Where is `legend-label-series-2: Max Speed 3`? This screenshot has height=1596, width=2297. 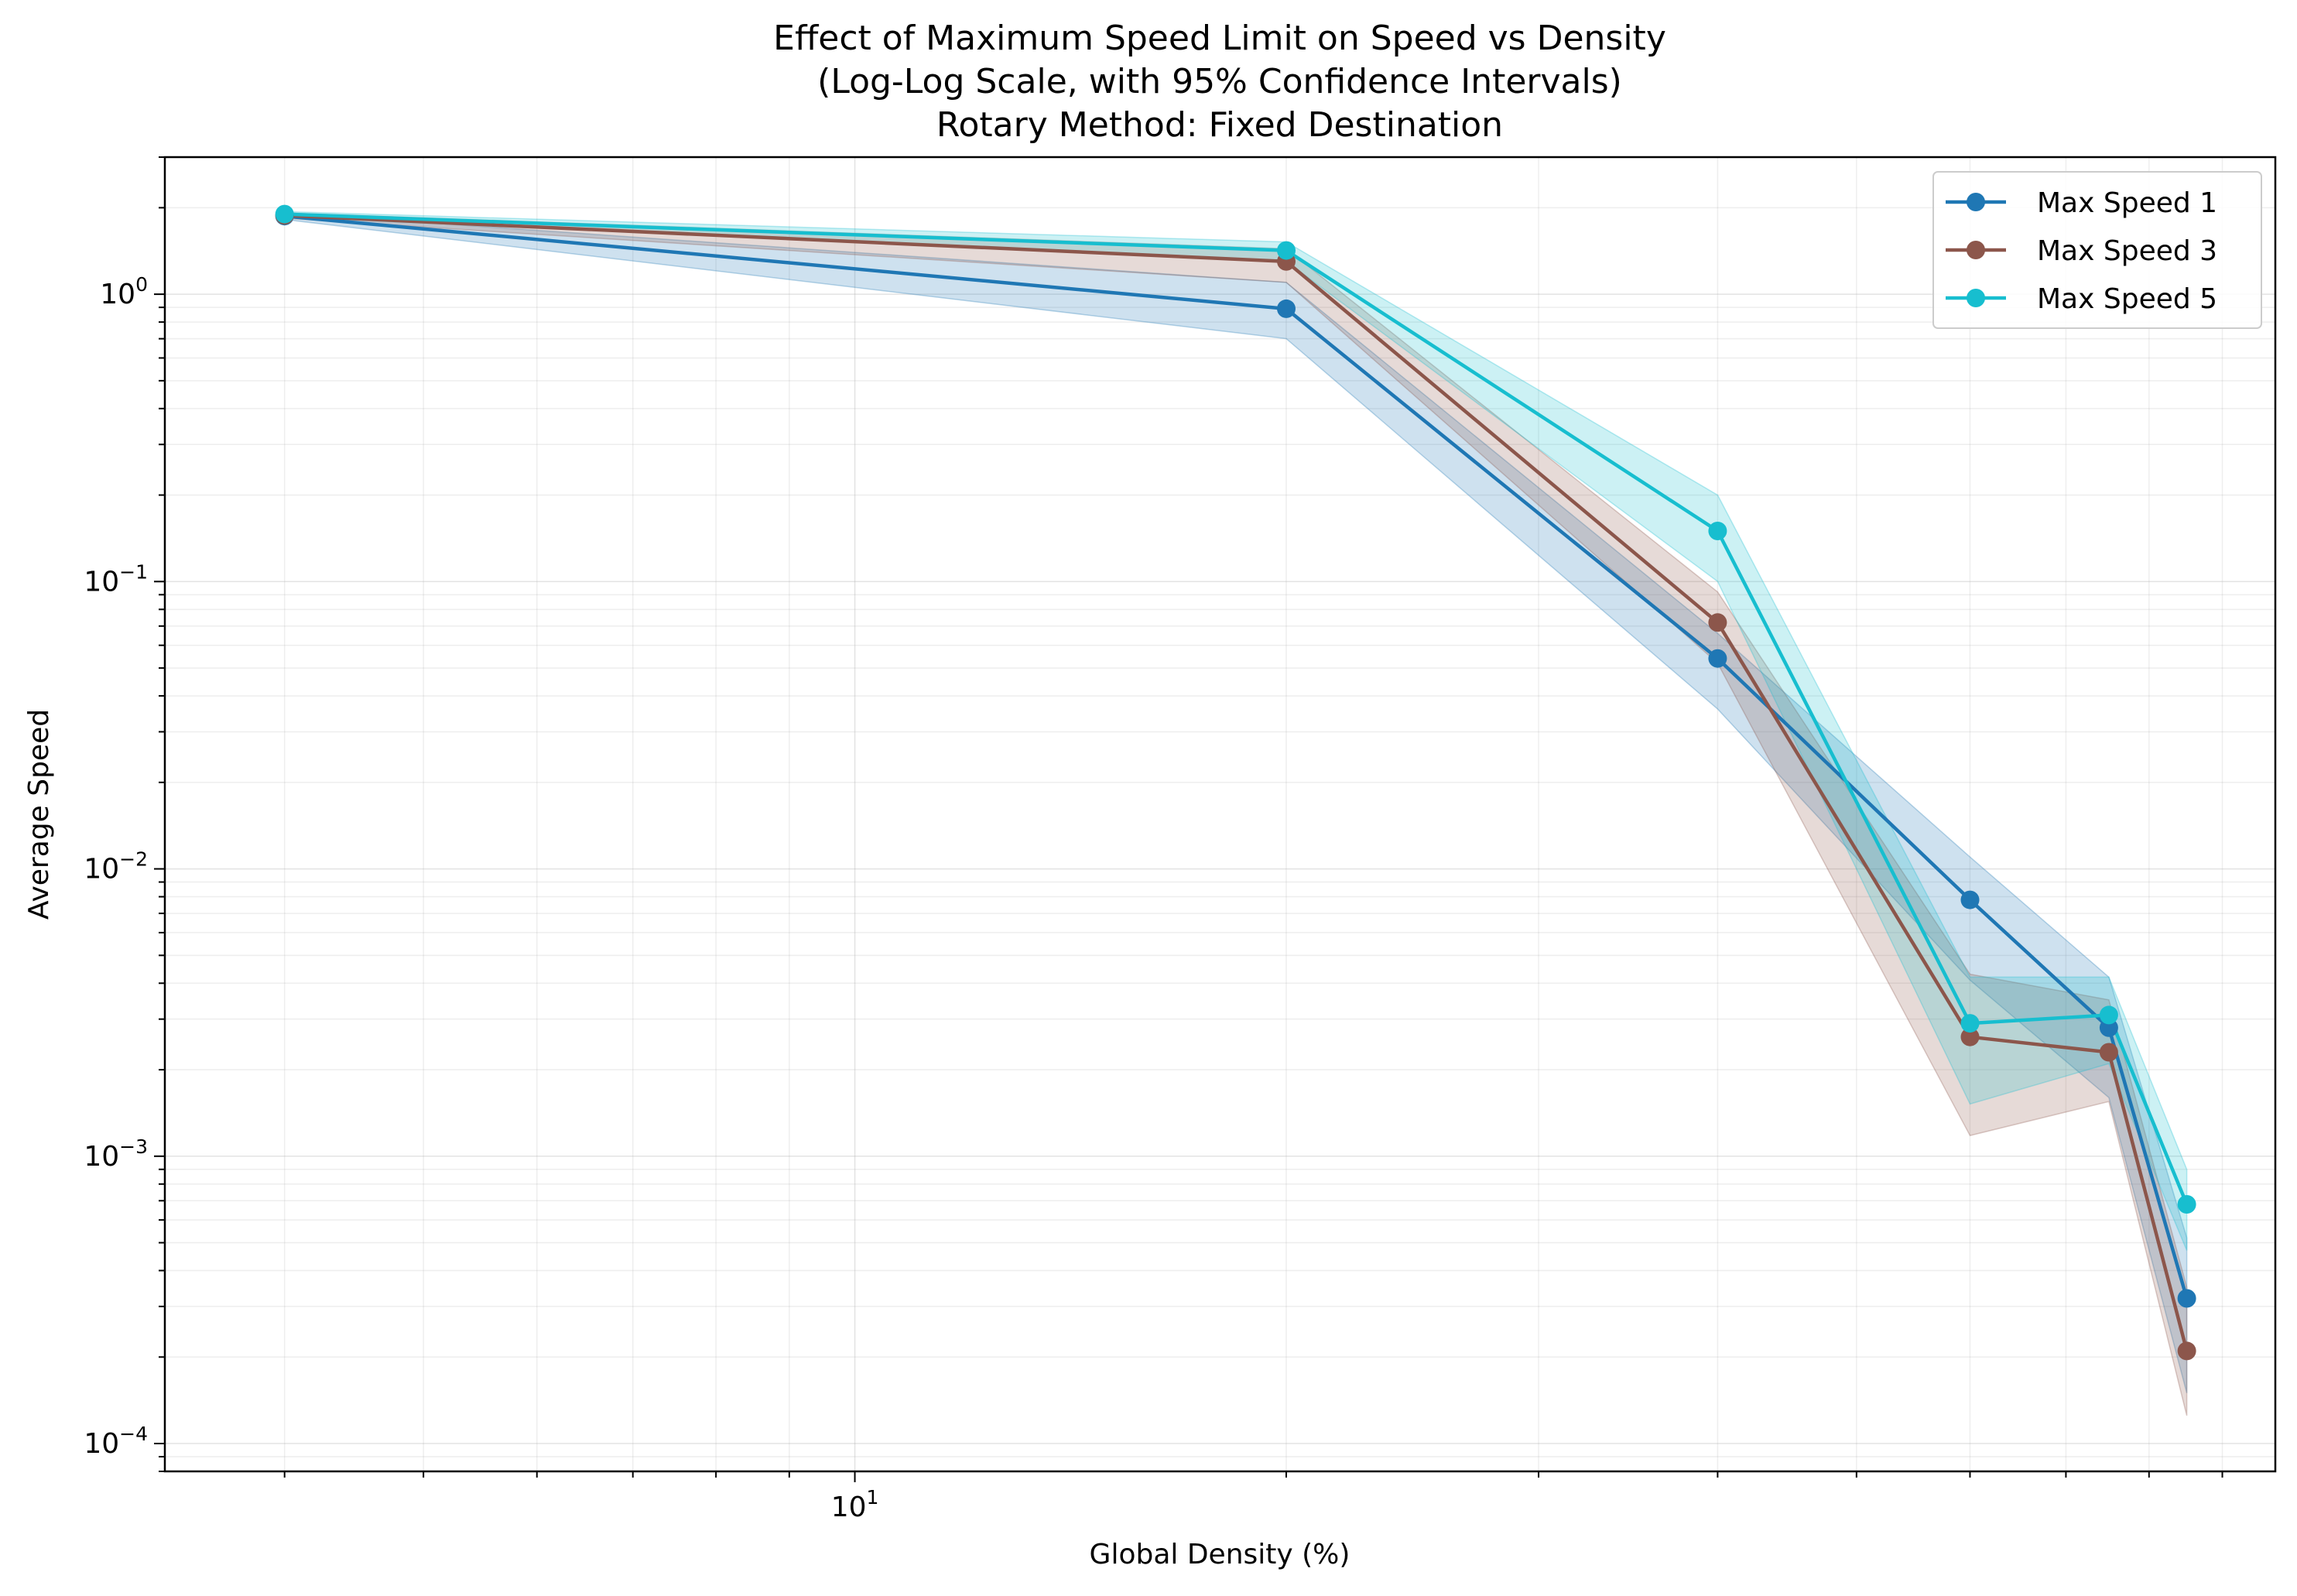 legend-label-series-2: Max Speed 3 is located at coordinates (2127, 251).